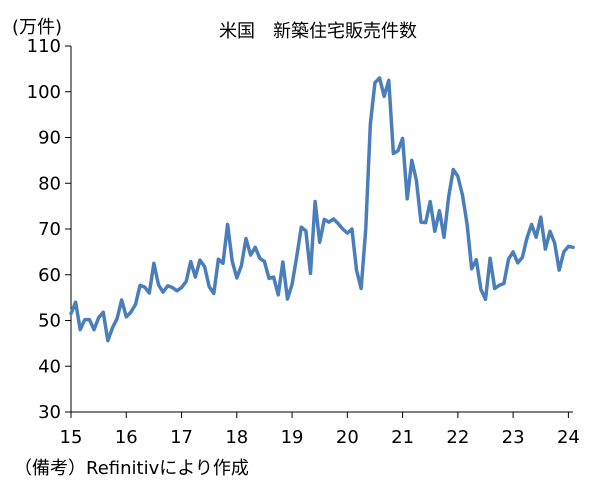 Image resolution: width=612 pixels, height=492 pixels. Describe the element at coordinates (347, 437) in the screenshot. I see `x-tick-label: 20` at that location.